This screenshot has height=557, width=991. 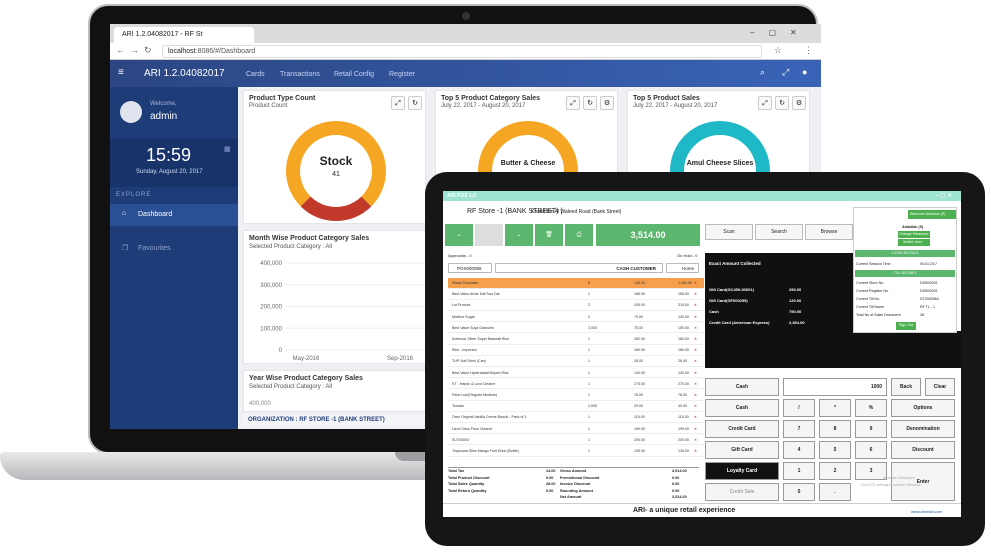 I want to click on key-r4-2: 5, so click(x=835, y=450).